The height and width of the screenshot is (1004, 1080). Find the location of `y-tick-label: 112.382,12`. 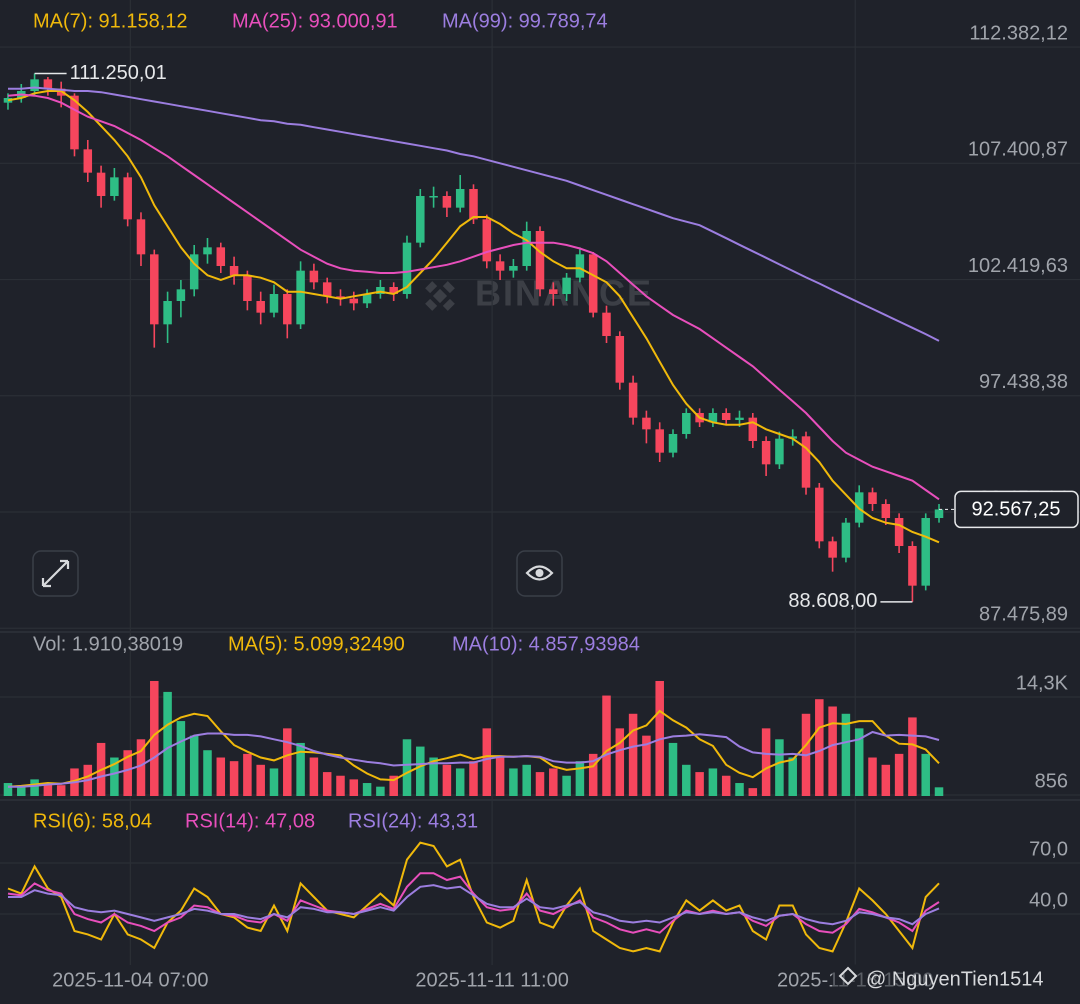

y-tick-label: 112.382,12 is located at coordinates (1018, 33).